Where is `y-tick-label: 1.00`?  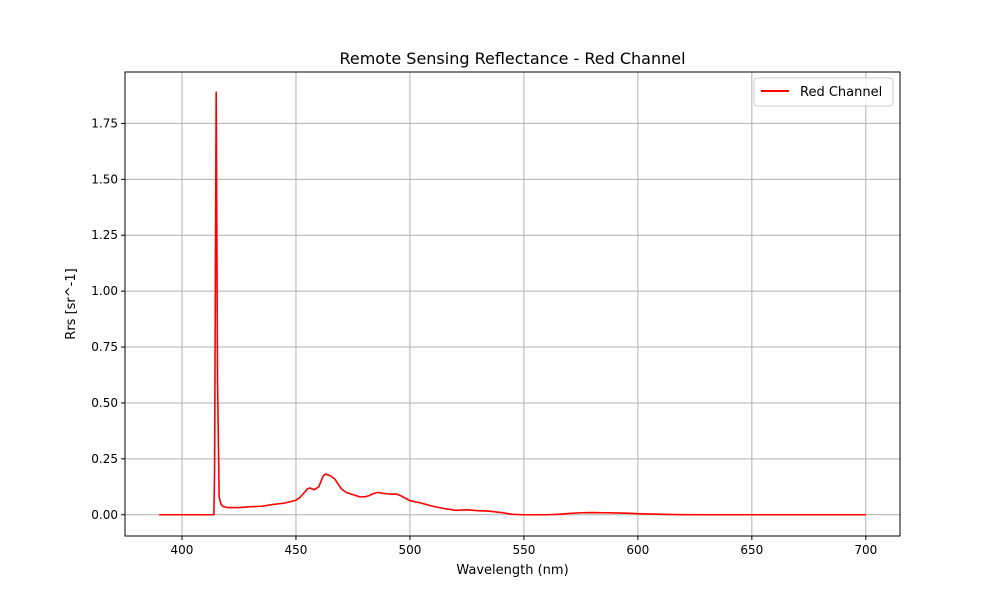
y-tick-label: 1.00 is located at coordinates (104, 291).